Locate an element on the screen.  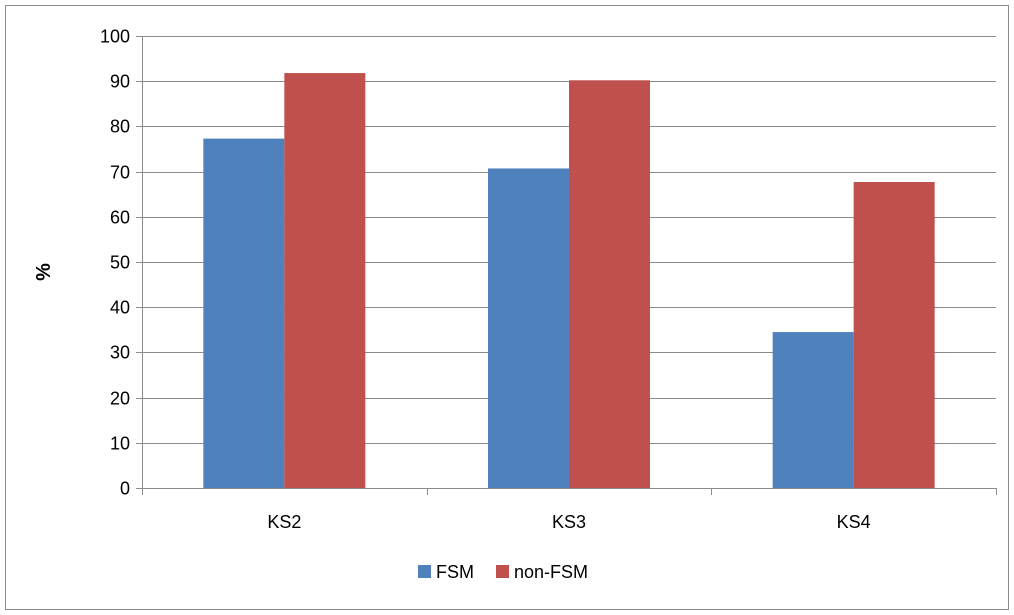
bar-fsm-ks3 is located at coordinates (528, 328).